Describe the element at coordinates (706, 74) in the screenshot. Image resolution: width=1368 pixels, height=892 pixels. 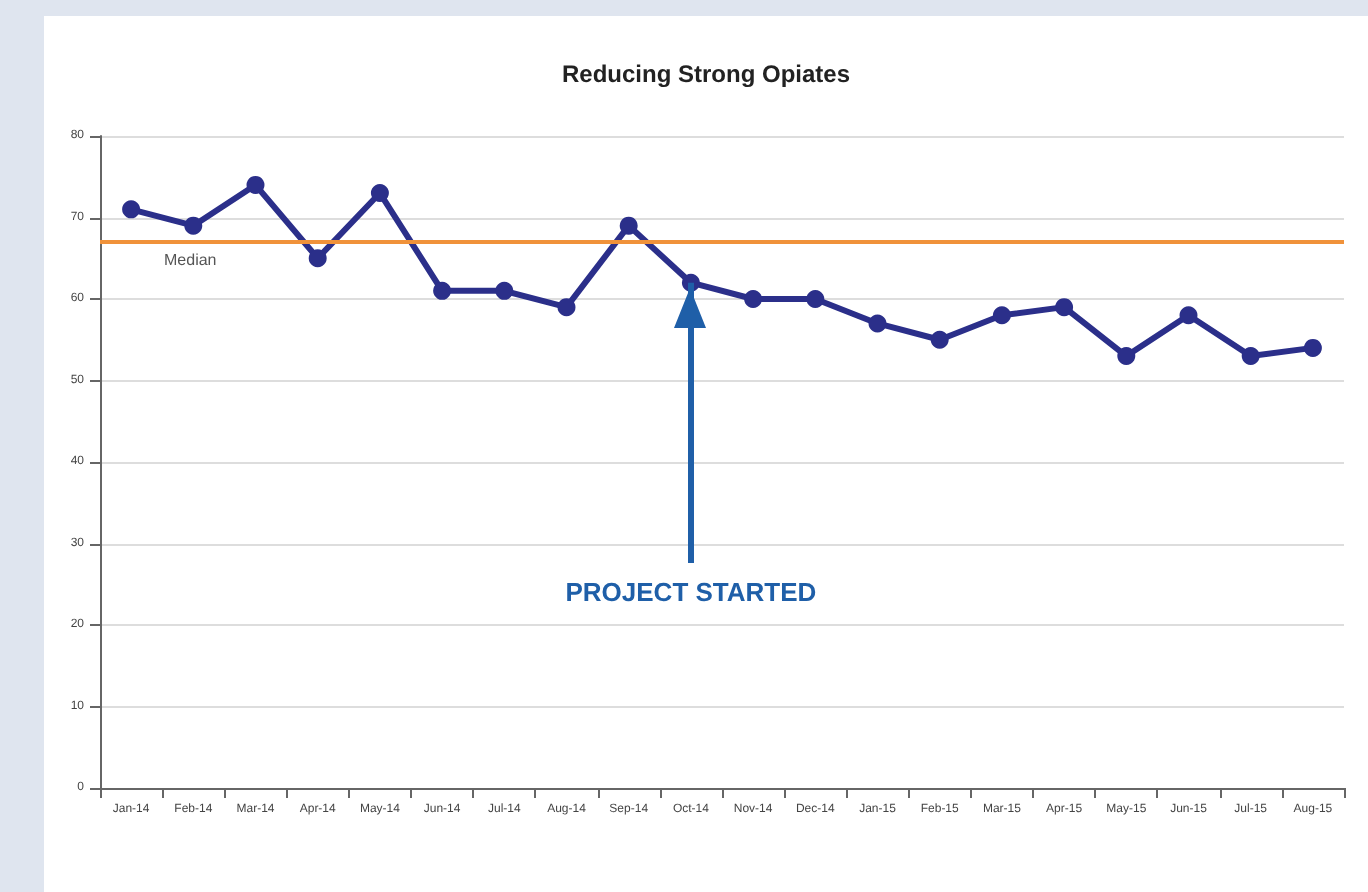
I see `chart-title: Reducing Strong Opiates` at that location.